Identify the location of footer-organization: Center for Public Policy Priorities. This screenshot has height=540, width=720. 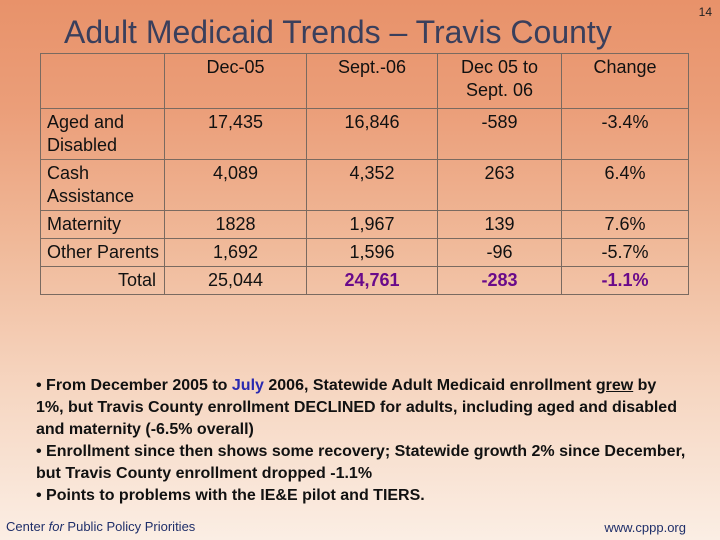
(100, 526).